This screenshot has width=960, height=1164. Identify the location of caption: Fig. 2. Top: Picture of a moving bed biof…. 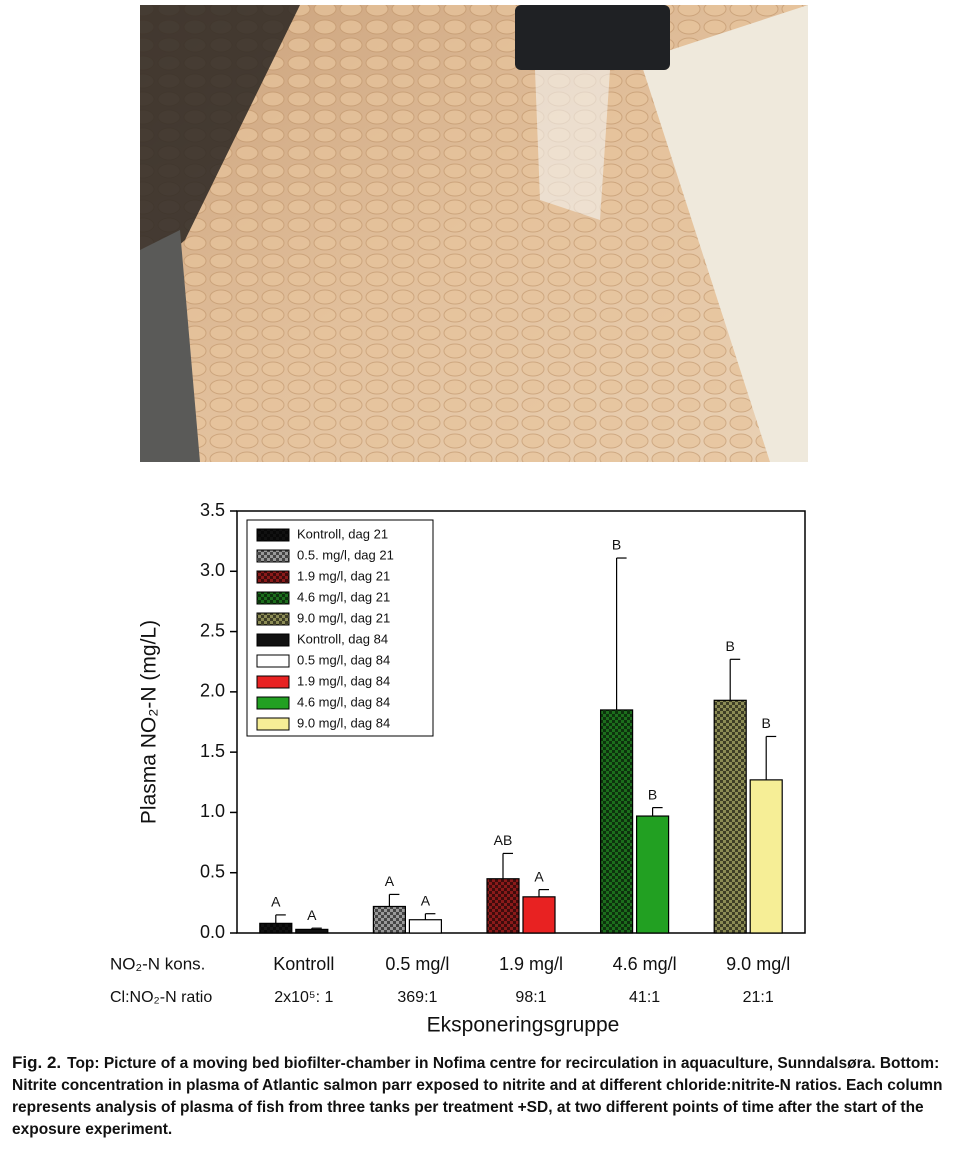
(479, 1096).